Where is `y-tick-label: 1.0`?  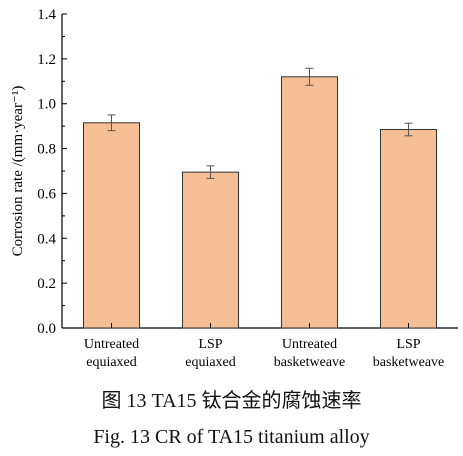 y-tick-label: 1.0 is located at coordinates (46, 105).